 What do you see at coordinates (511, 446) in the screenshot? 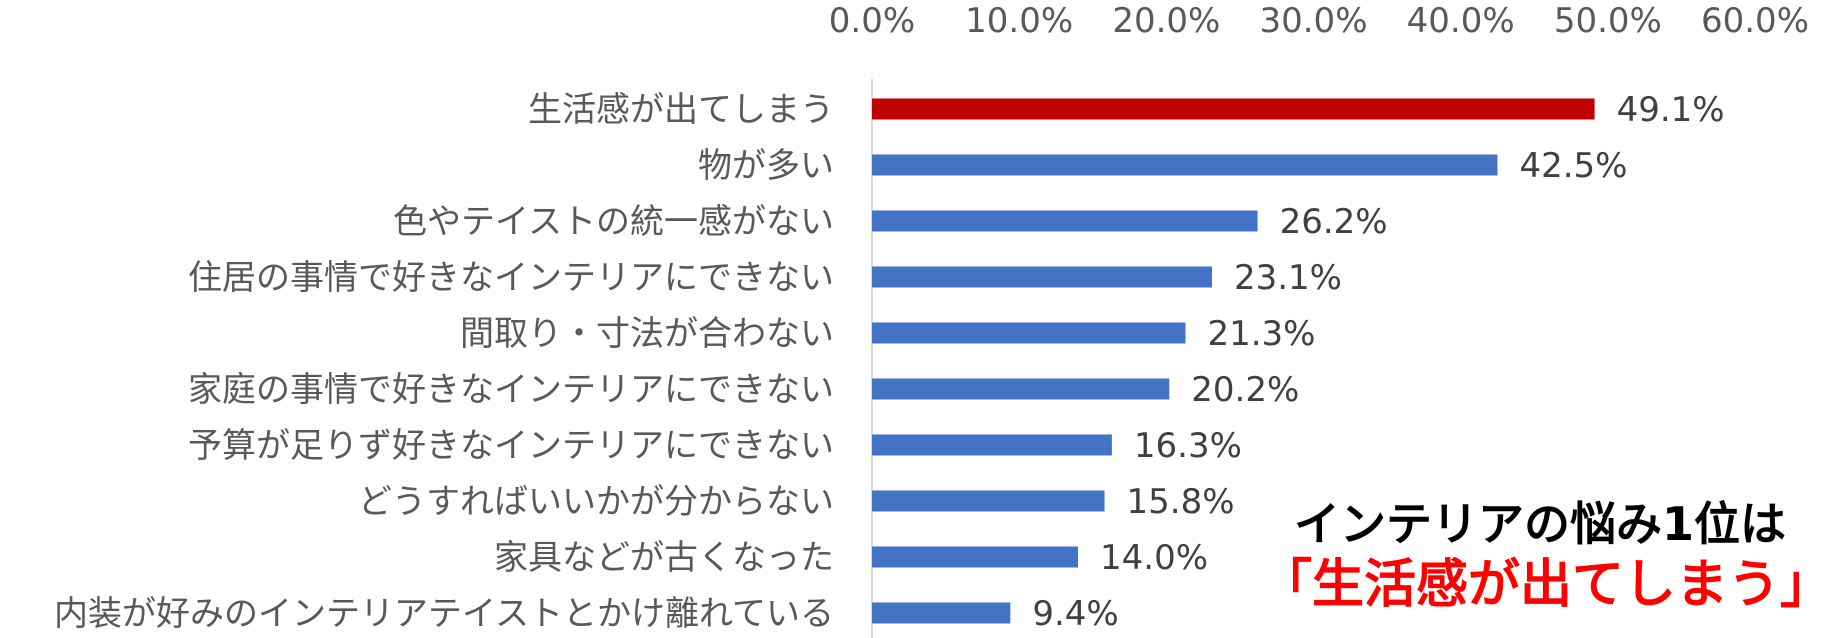
I see `category-label: 予算が足りず好きなインテリアにできない` at bounding box center [511, 446].